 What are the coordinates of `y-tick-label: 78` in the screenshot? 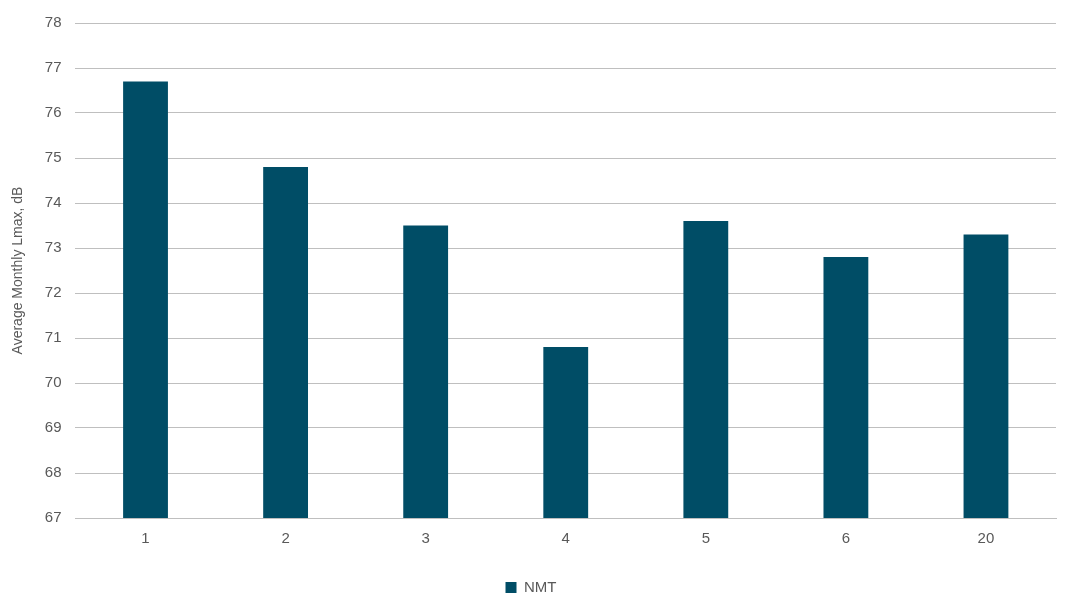 It's located at (53, 22).